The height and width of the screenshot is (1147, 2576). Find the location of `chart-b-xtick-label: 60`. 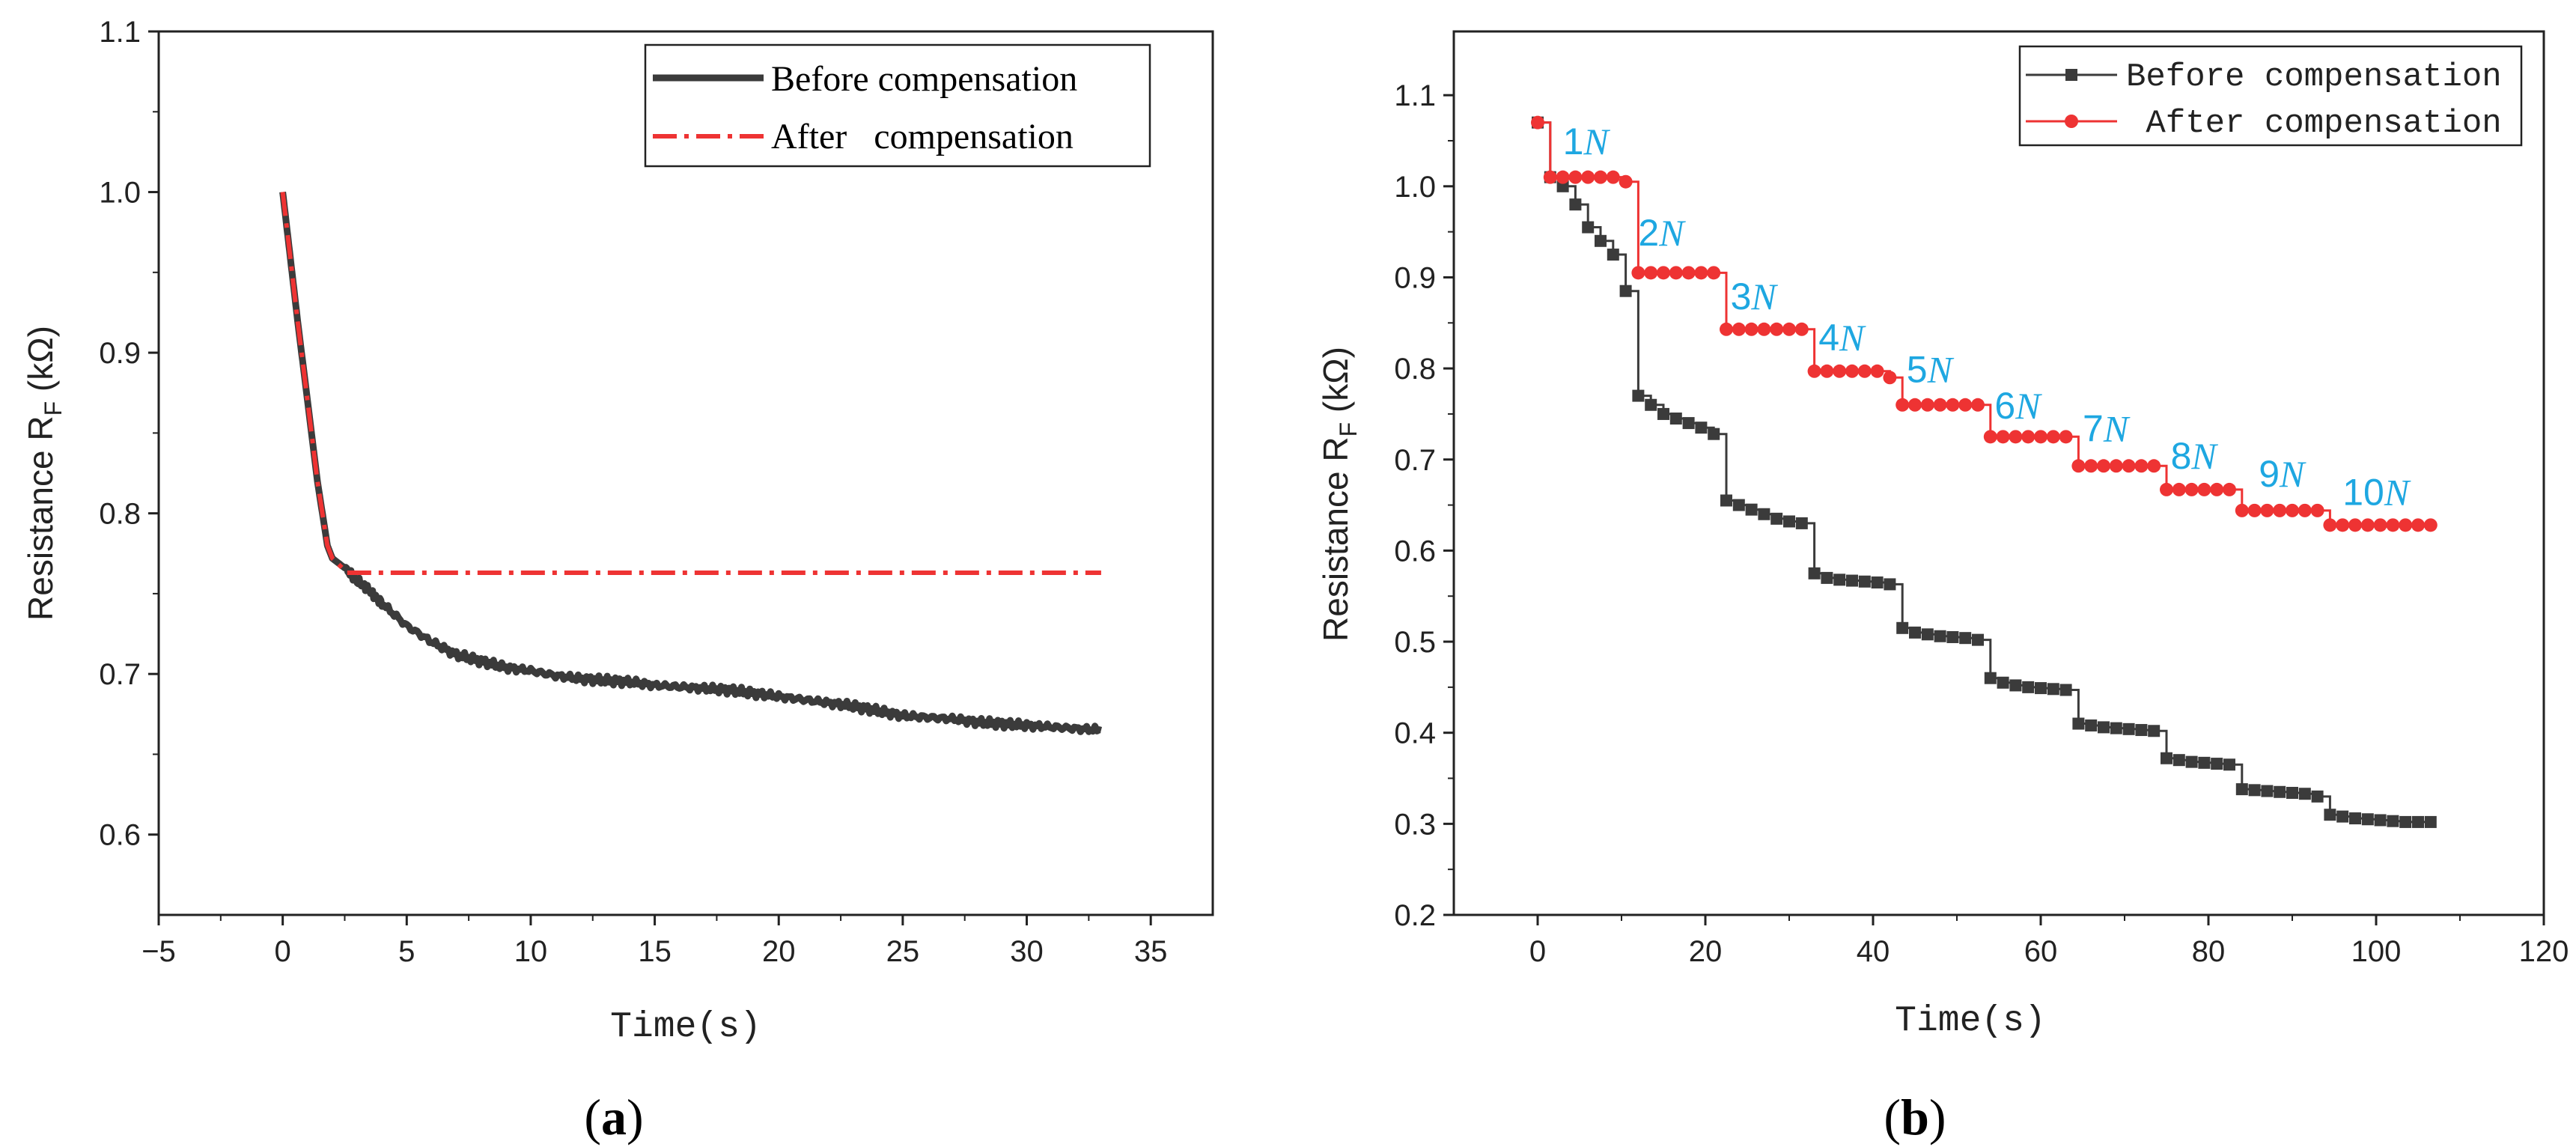

chart-b-xtick-label: 60 is located at coordinates (2041, 952).